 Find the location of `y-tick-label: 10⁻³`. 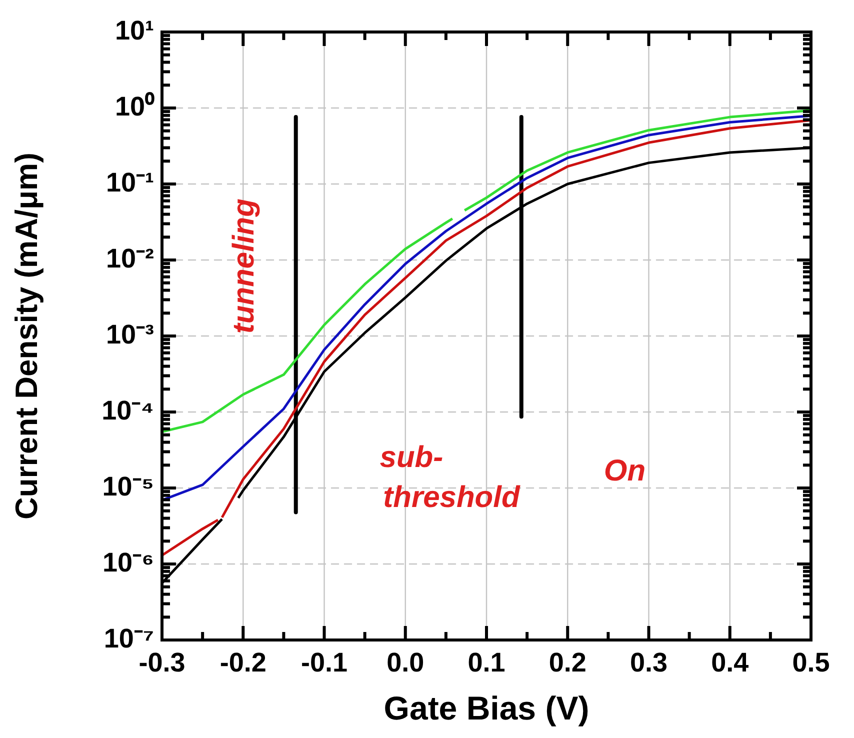

y-tick-label: 10⁻³ is located at coordinates (130, 334).